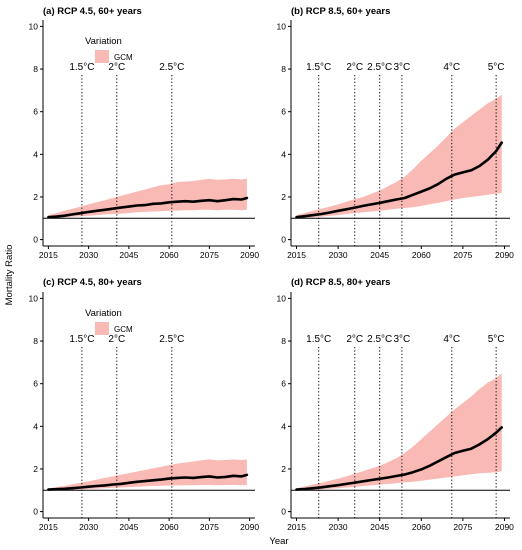  Describe the element at coordinates (283, 154) in the screenshot. I see `panel-2-ytick-label-2: 4` at that location.